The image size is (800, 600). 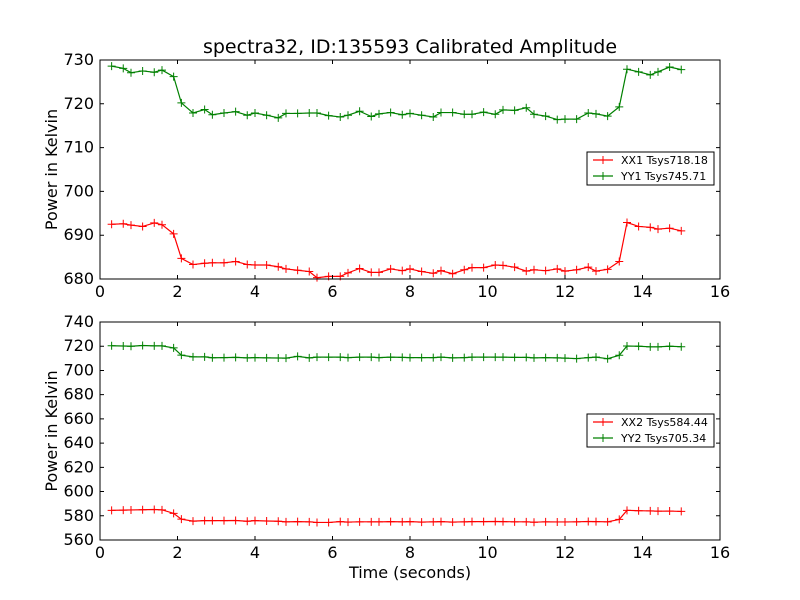 I want to click on x-tick-label: 12, so click(x=565, y=291).